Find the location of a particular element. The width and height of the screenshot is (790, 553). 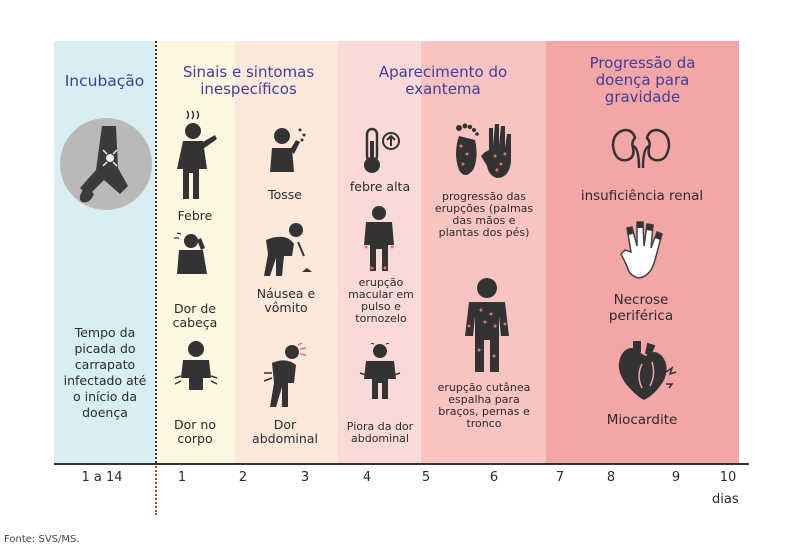

nausea-person-icon is located at coordinates (286, 250).